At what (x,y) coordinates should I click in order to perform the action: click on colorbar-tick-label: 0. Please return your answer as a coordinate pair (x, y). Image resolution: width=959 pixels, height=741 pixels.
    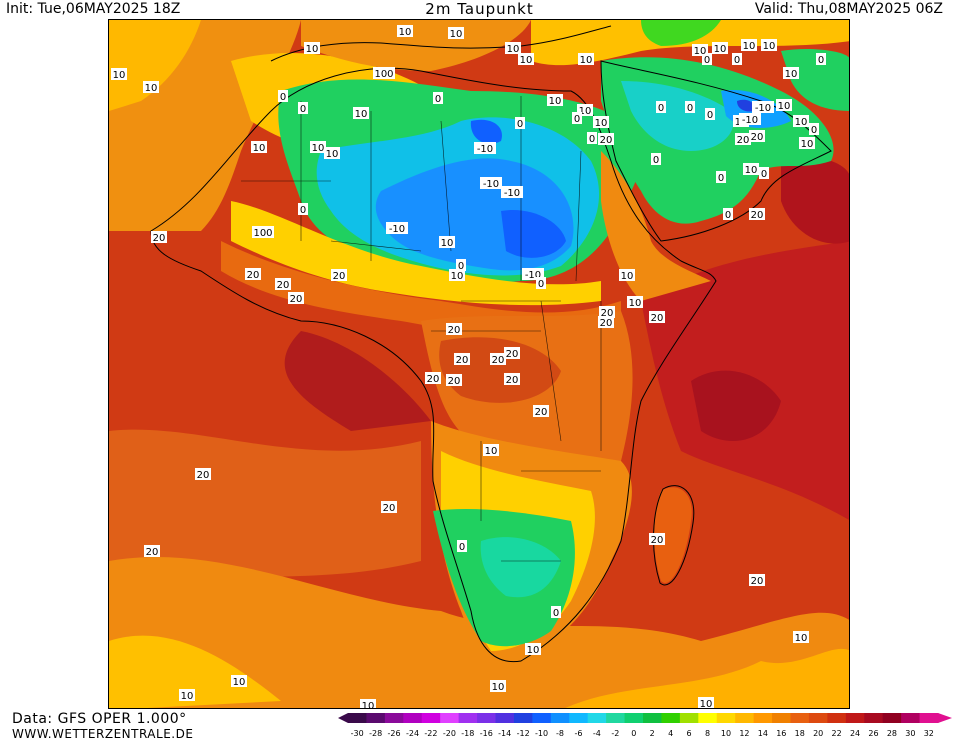
    Looking at the image, I should click on (633, 733).